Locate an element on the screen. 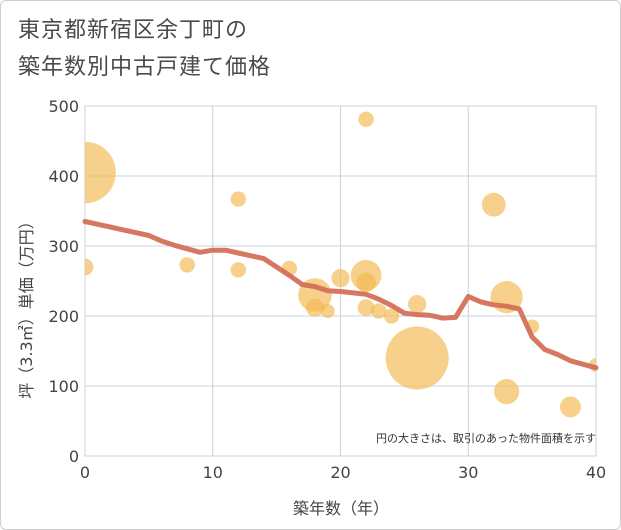 The image size is (621, 530). x-tick-label-4: 40 is located at coordinates (596, 472).